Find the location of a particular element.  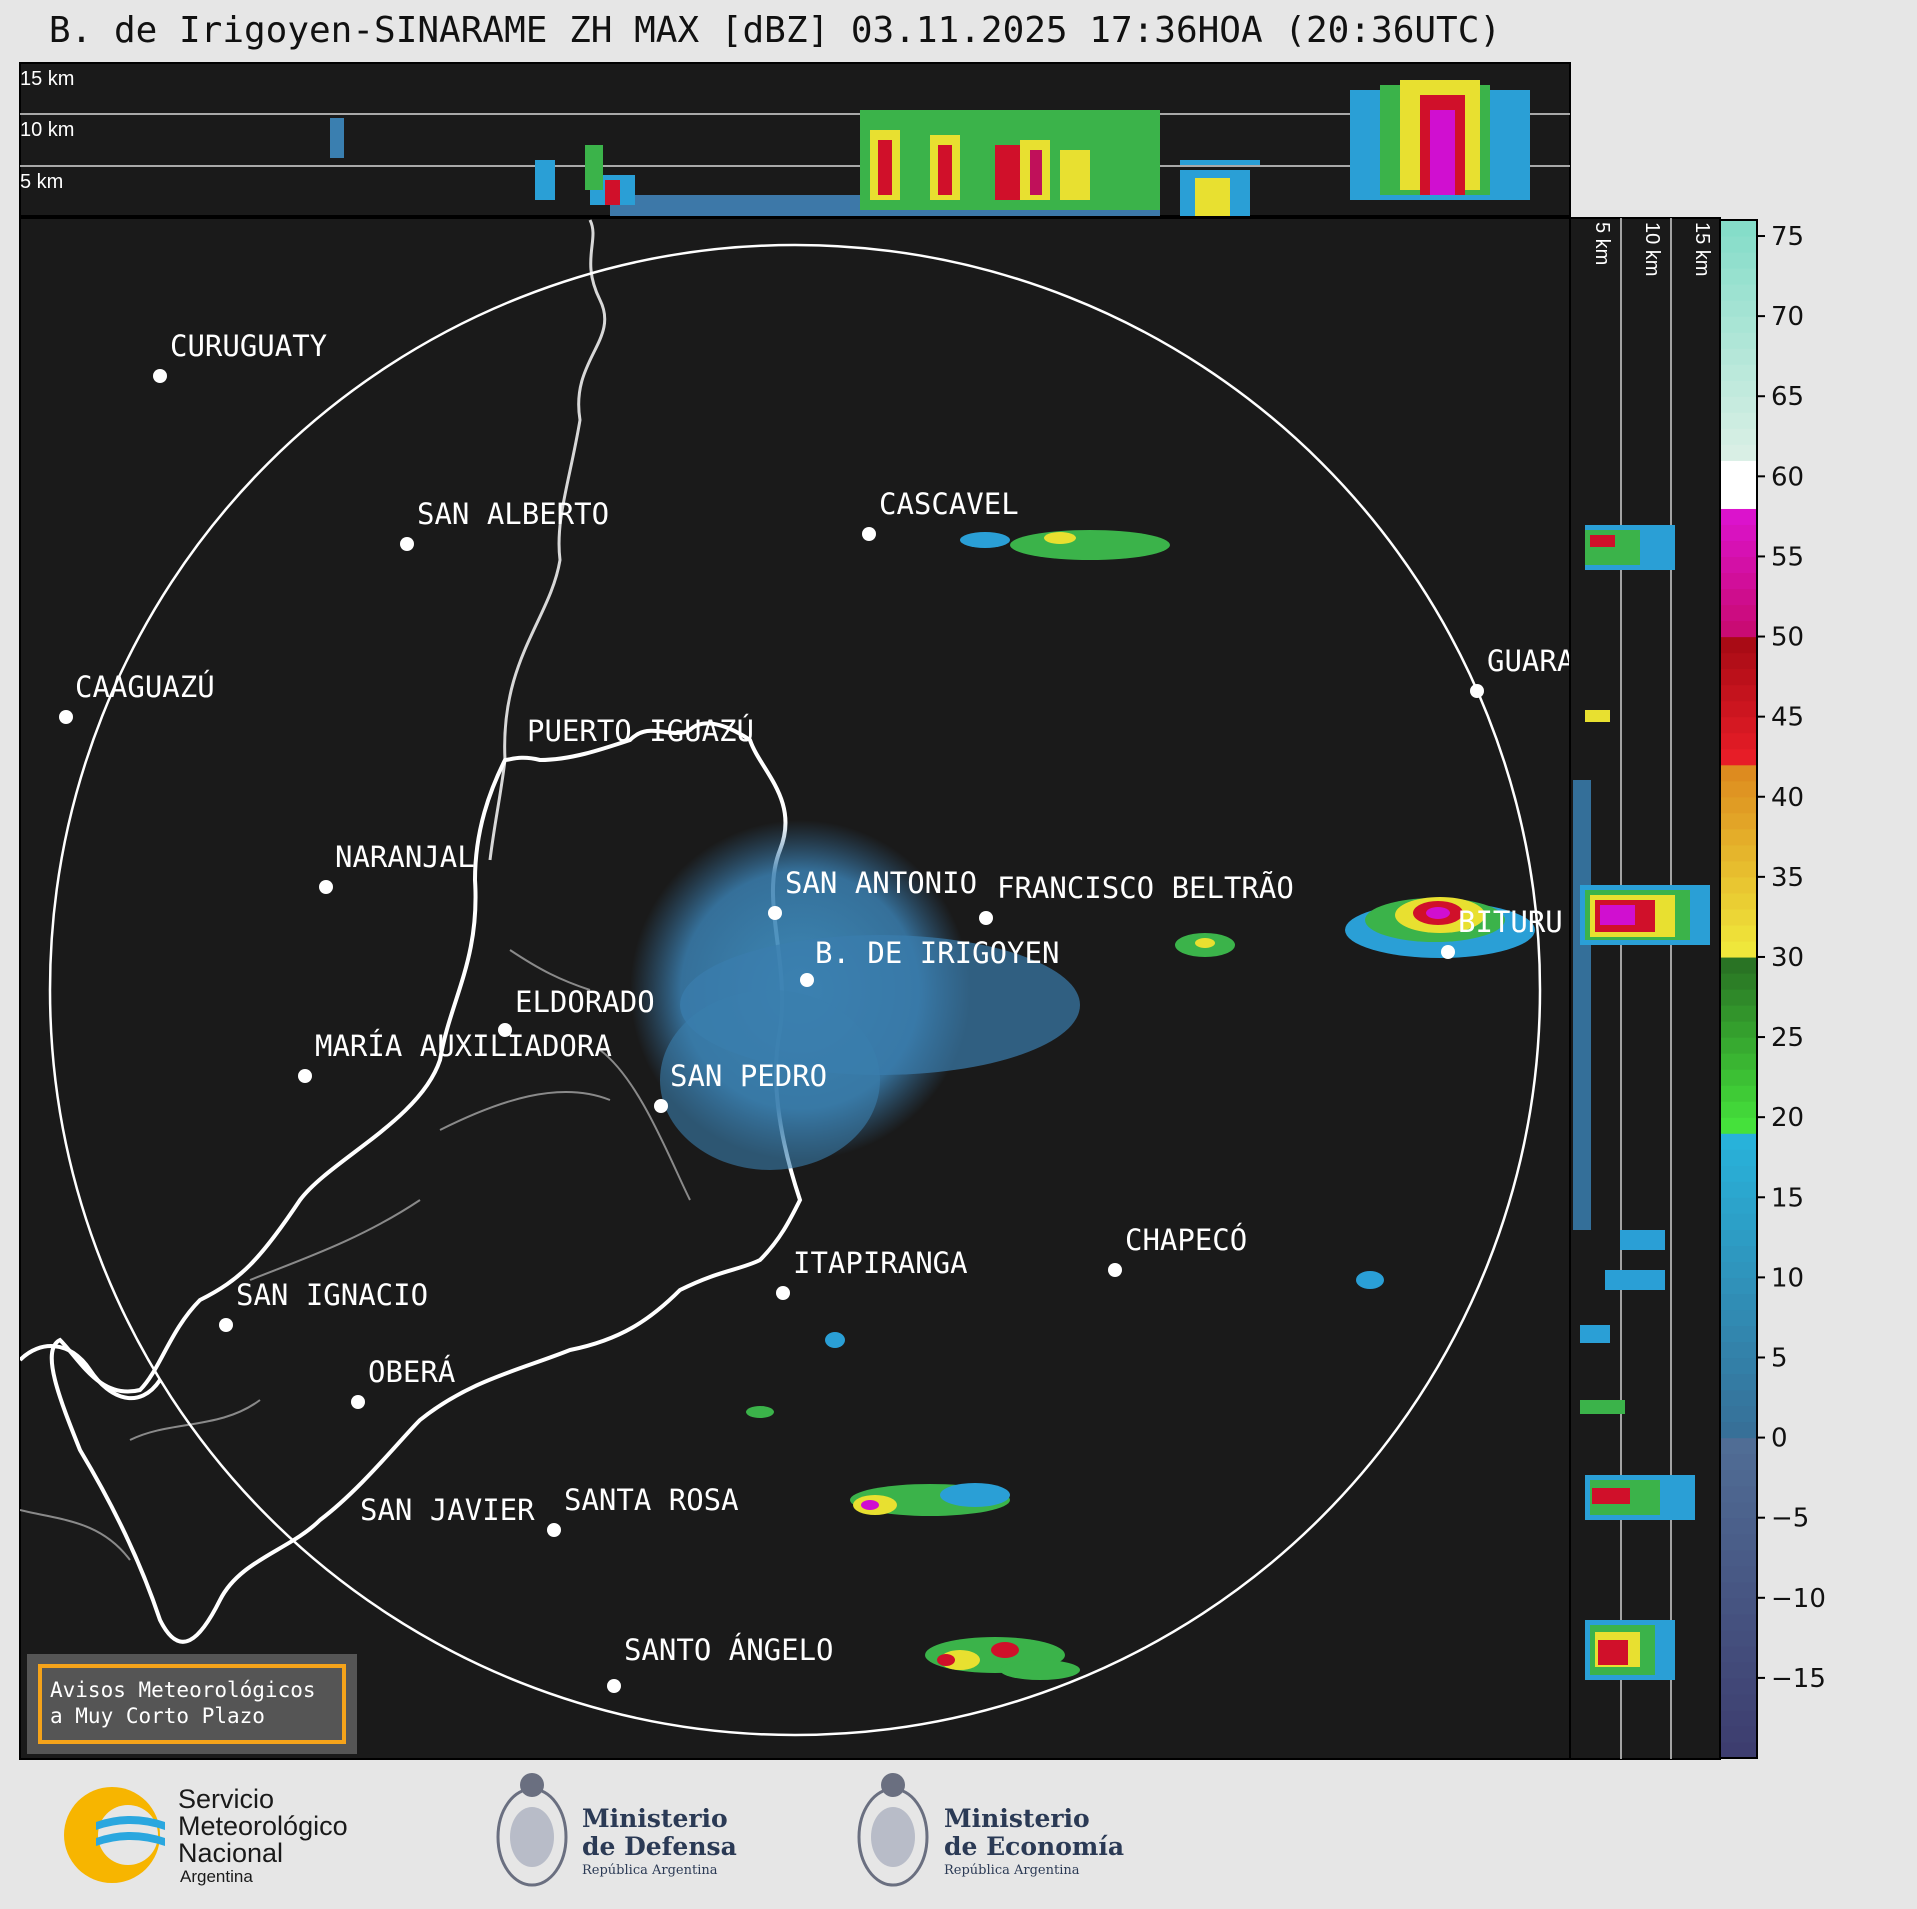

colorbar-tick-label: 75 is located at coordinates (1787, 237).